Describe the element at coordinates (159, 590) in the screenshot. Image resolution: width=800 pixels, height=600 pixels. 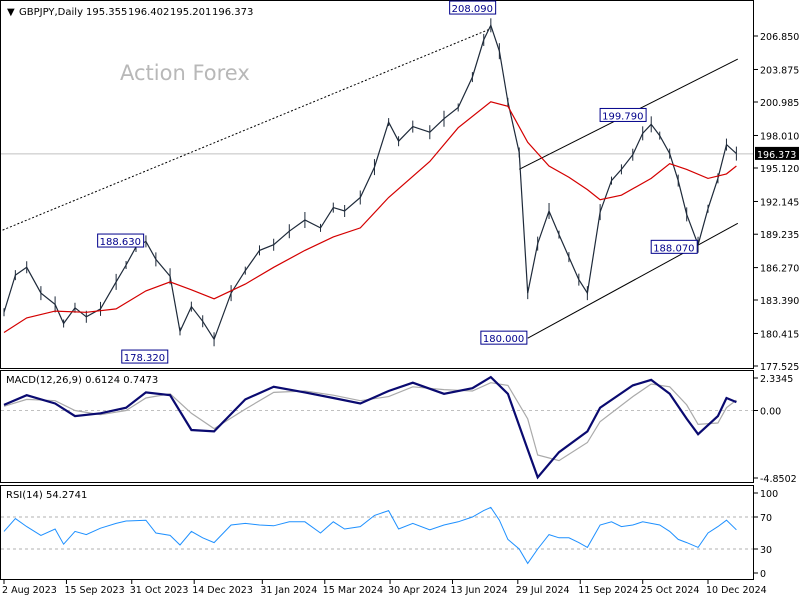
I see `x-axis-label: 31 Oct 2023` at that location.